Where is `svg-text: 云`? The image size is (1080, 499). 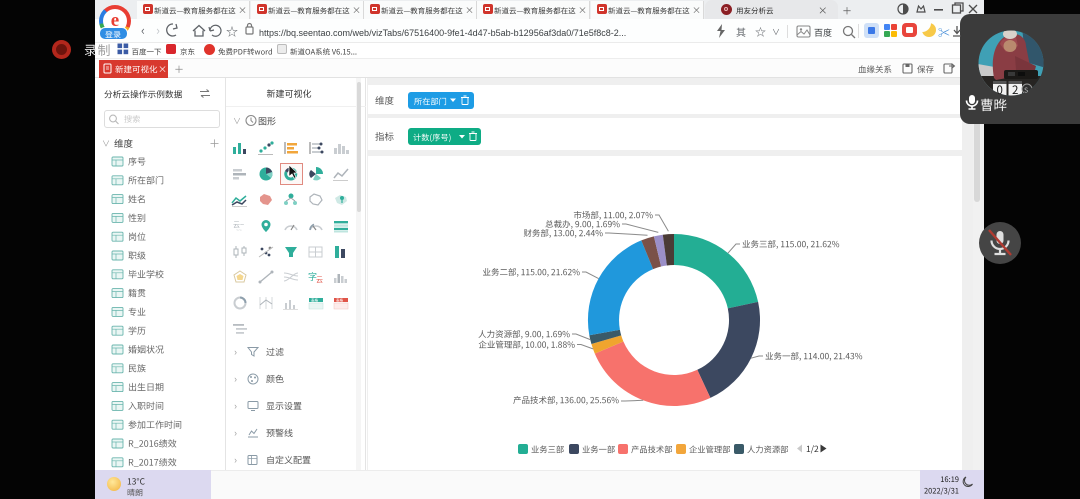
svg-text: 云 is located at coordinates (319, 280).